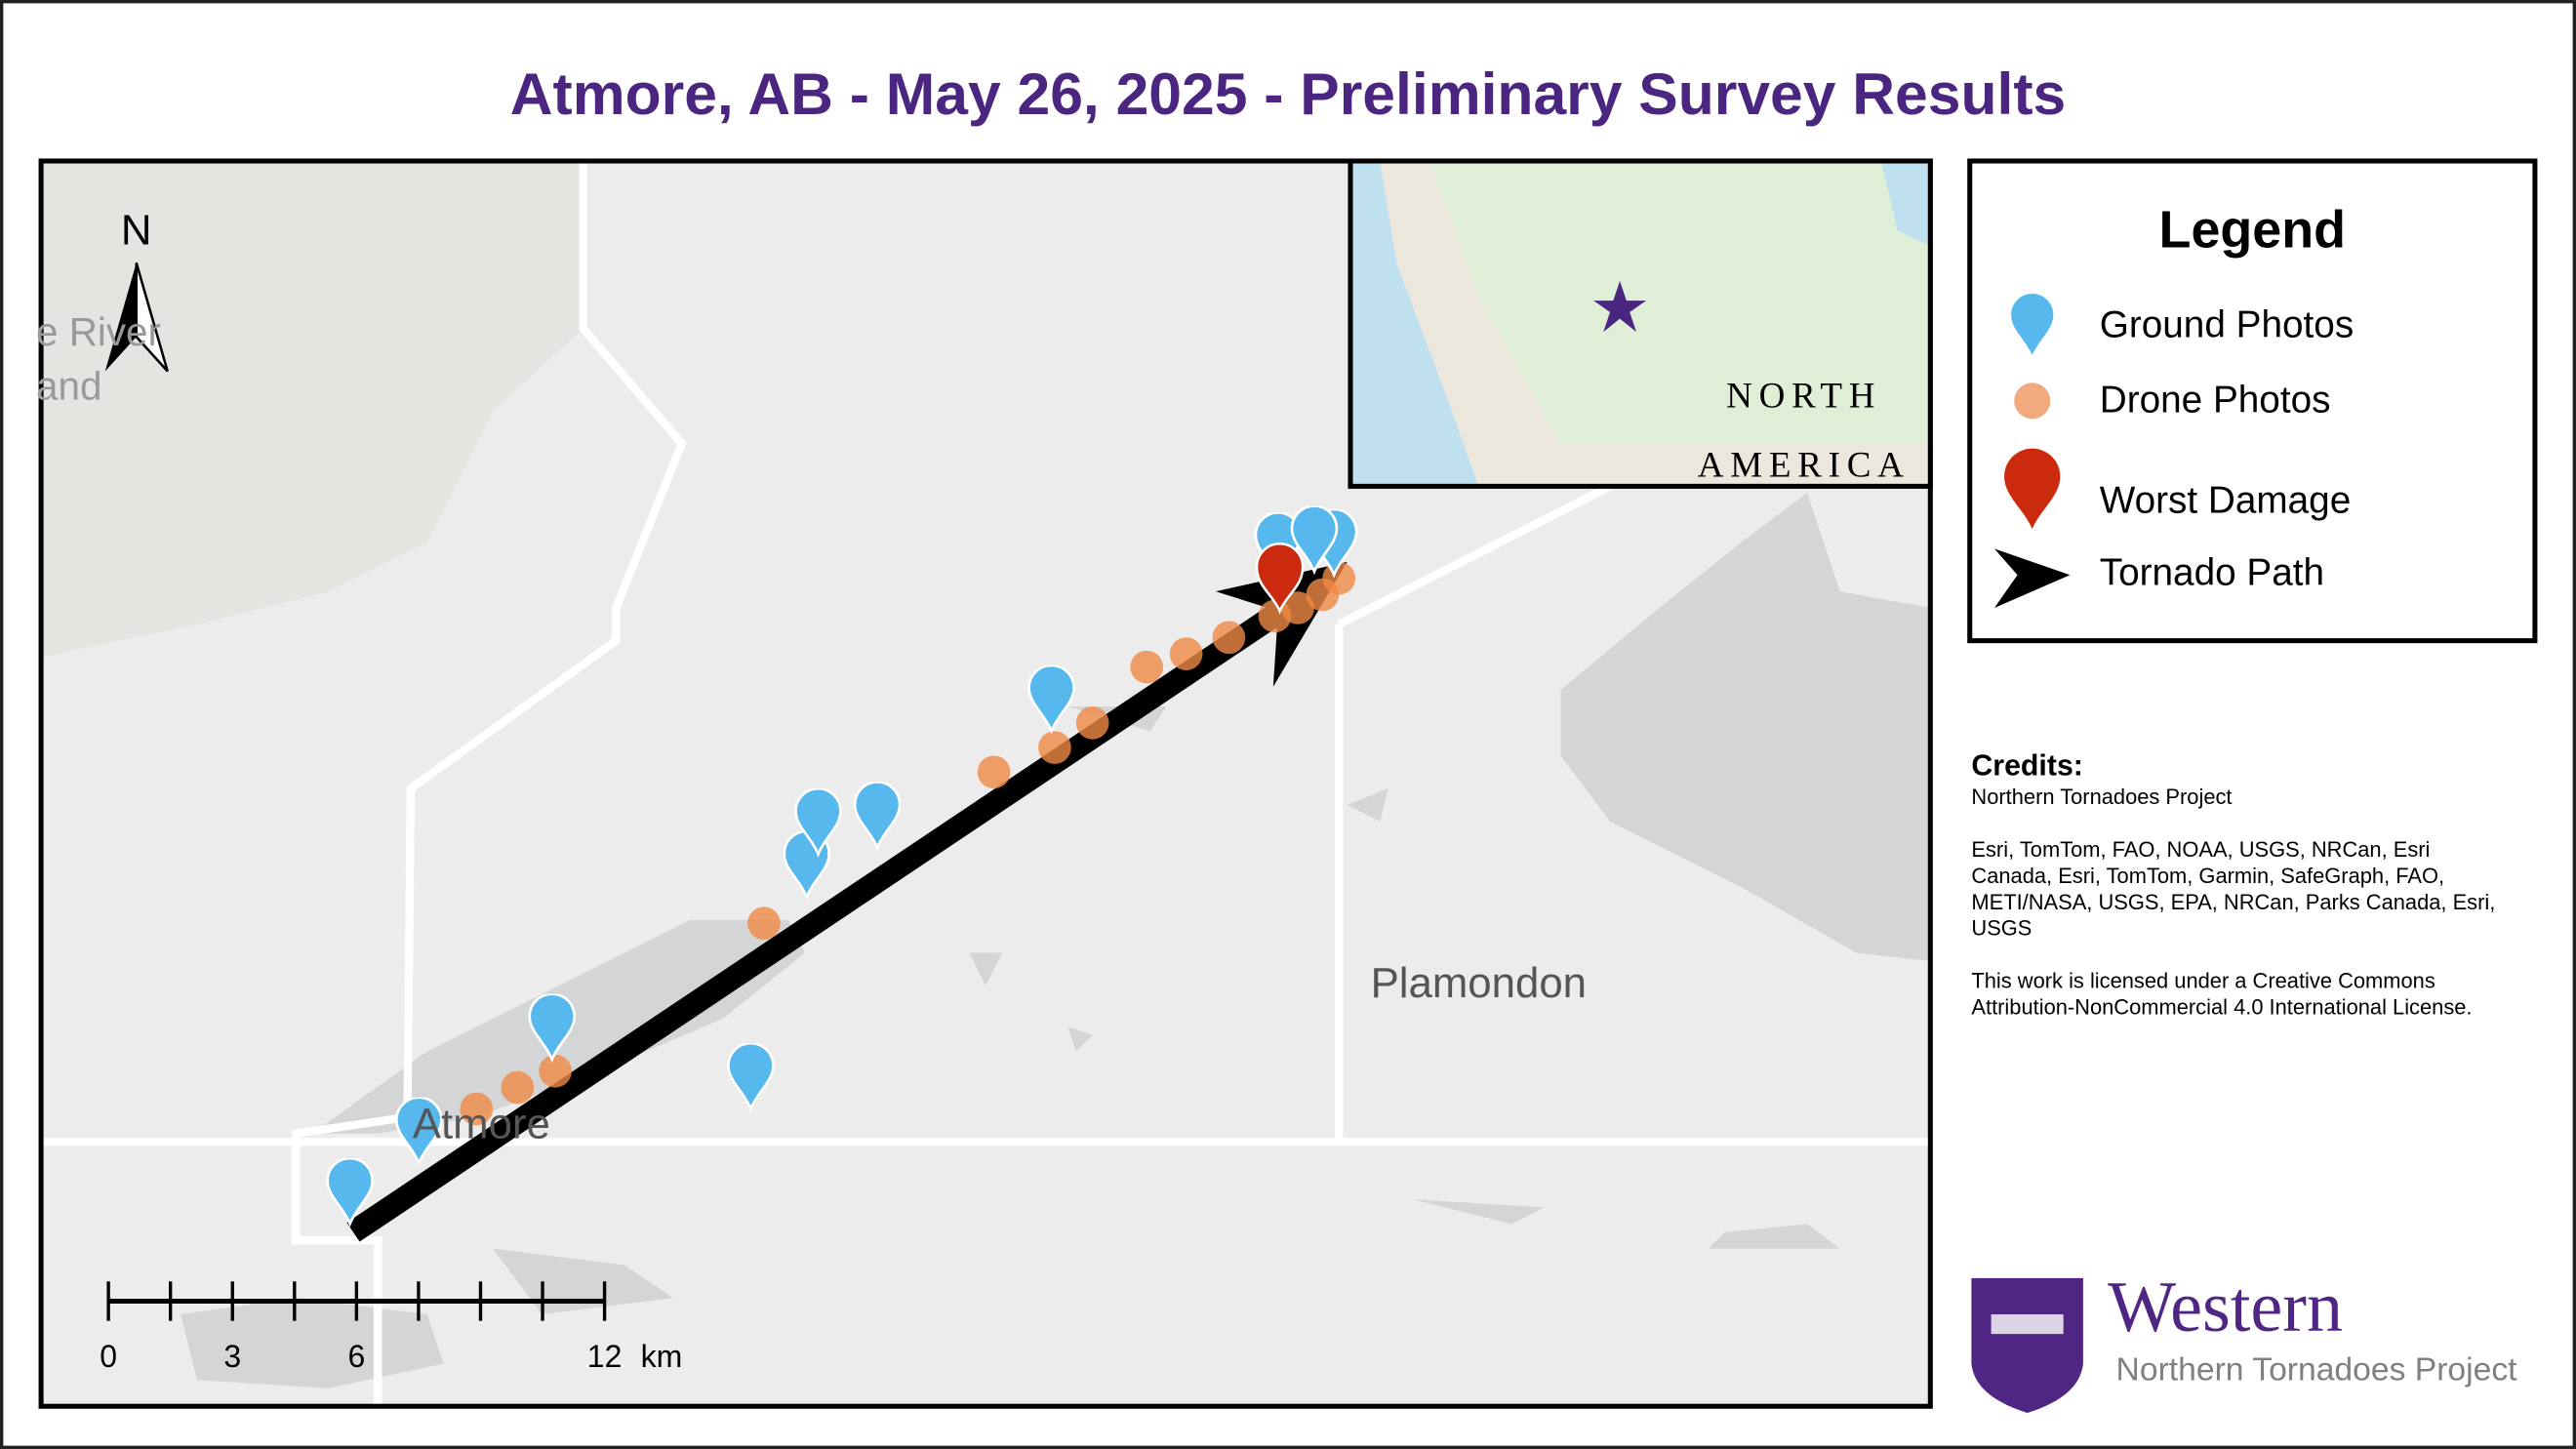 This screenshot has width=2576, height=1449. What do you see at coordinates (2227, 324) in the screenshot?
I see `legend-item: Ground Photos` at bounding box center [2227, 324].